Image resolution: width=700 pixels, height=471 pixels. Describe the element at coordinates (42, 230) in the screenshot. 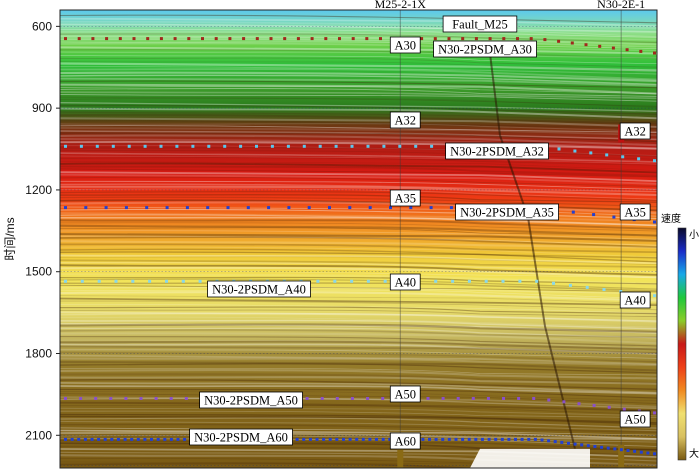

I see `y-axis: 600 900 1200 1500 1800 2100` at that location.